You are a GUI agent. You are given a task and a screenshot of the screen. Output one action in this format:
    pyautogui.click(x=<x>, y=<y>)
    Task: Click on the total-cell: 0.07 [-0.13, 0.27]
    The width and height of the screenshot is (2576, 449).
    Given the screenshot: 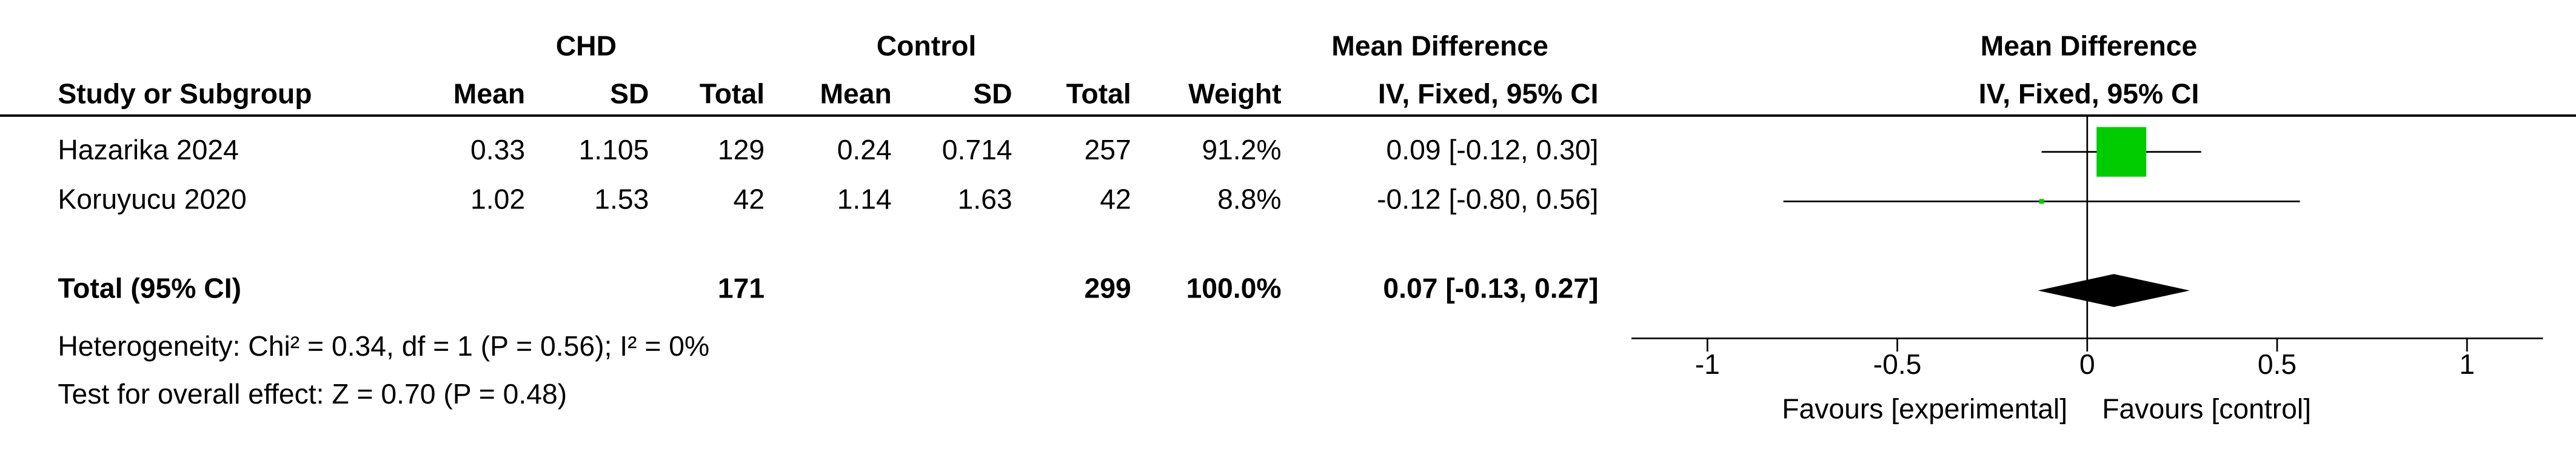 What is the action you would take?
    pyautogui.click(x=1490, y=288)
    